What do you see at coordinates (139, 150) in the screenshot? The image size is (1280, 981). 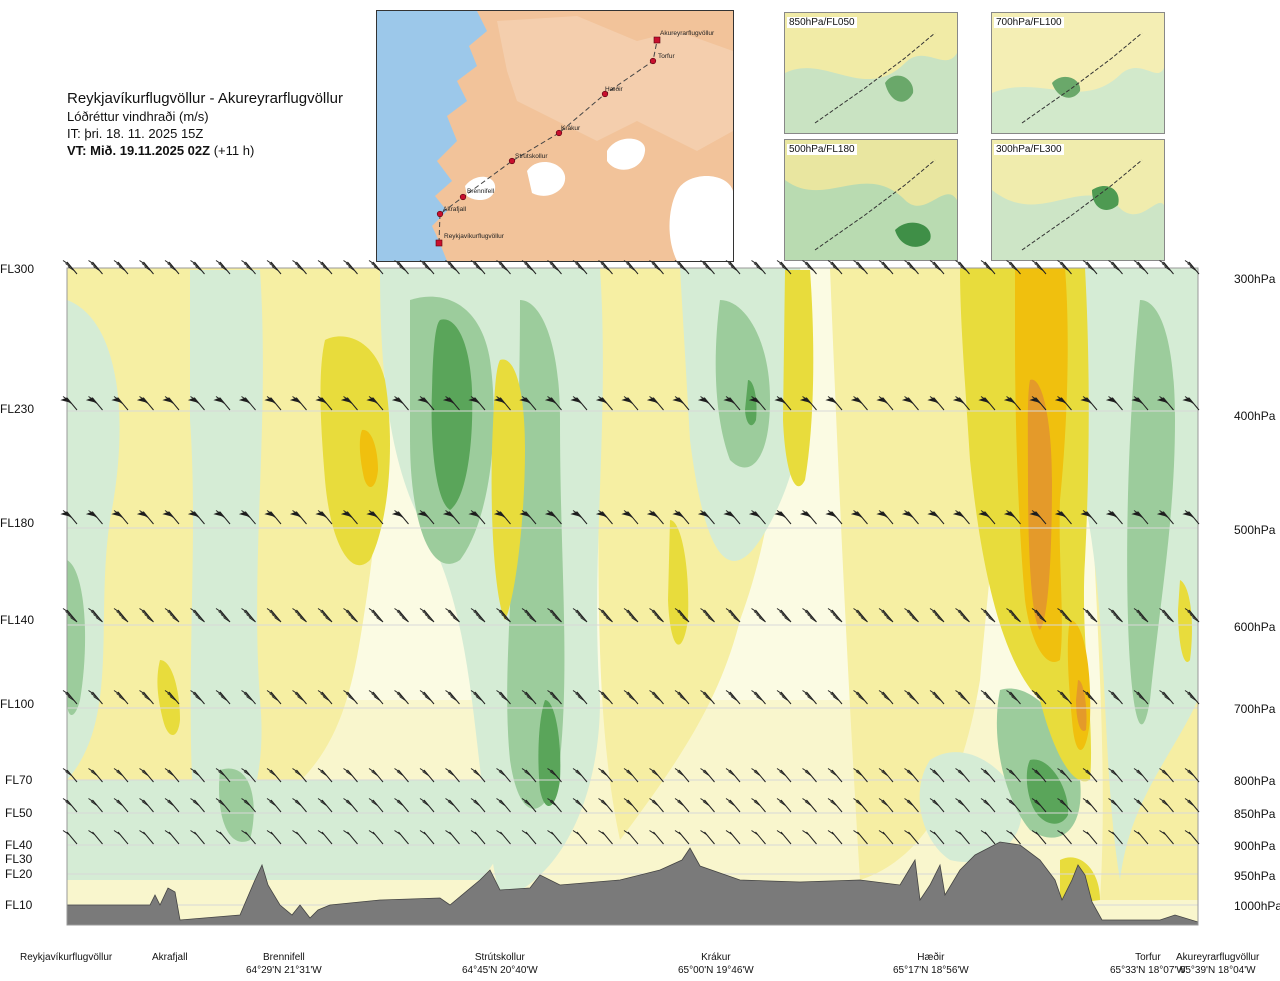 I see `valid-time-main: VT: Mið. 19.11.2025 02Z` at bounding box center [139, 150].